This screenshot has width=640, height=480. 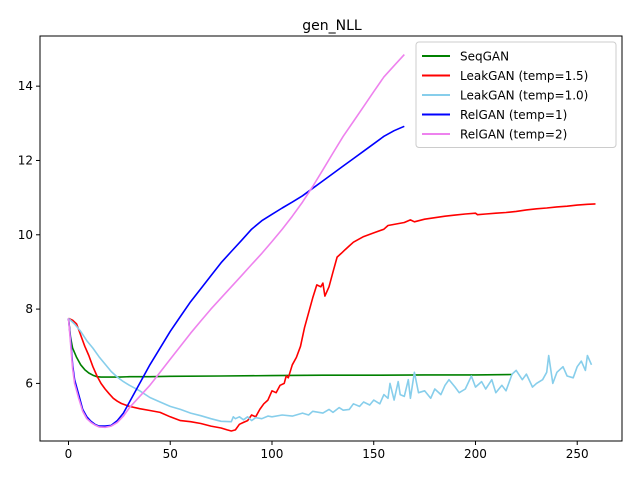 I want to click on chart-title: gen_NLL, so click(x=332, y=26).